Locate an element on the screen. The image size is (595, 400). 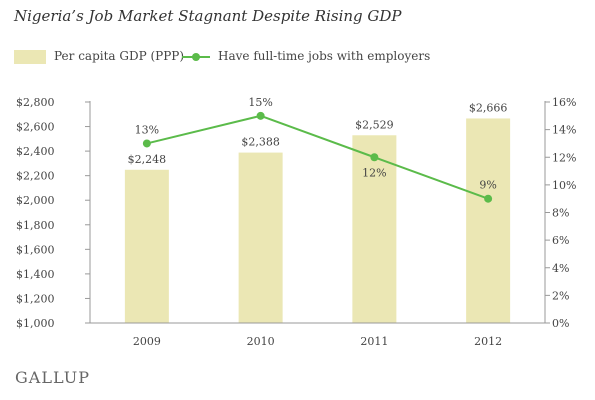
y-left-tick-label: $2,800 is located at coordinates (35, 102).